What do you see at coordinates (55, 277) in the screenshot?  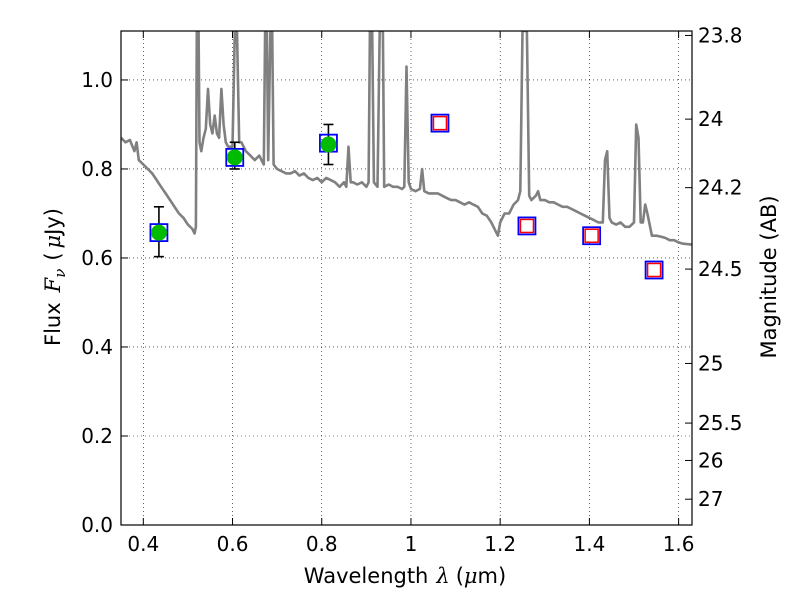 I see `y-axis-label: FluxFν(μJy)` at bounding box center [55, 277].